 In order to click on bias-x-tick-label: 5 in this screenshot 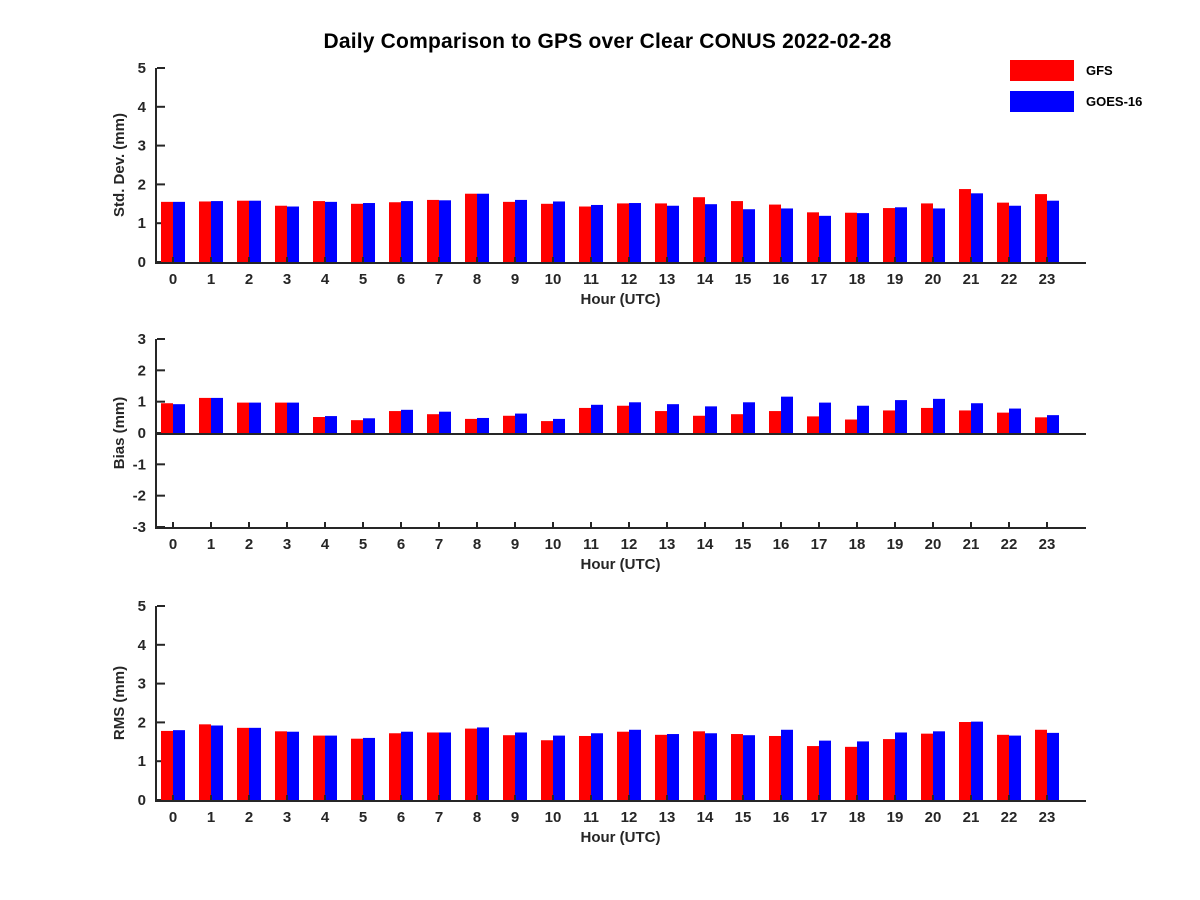, I will do `click(363, 544)`.